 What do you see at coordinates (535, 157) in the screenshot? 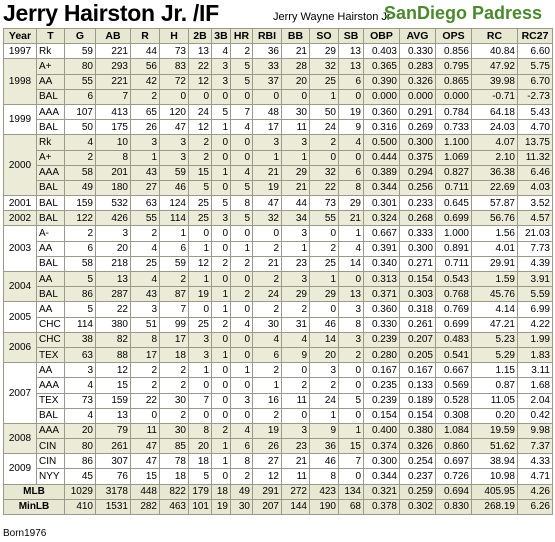
I see `stat-cell: 11.32` at bounding box center [535, 157].